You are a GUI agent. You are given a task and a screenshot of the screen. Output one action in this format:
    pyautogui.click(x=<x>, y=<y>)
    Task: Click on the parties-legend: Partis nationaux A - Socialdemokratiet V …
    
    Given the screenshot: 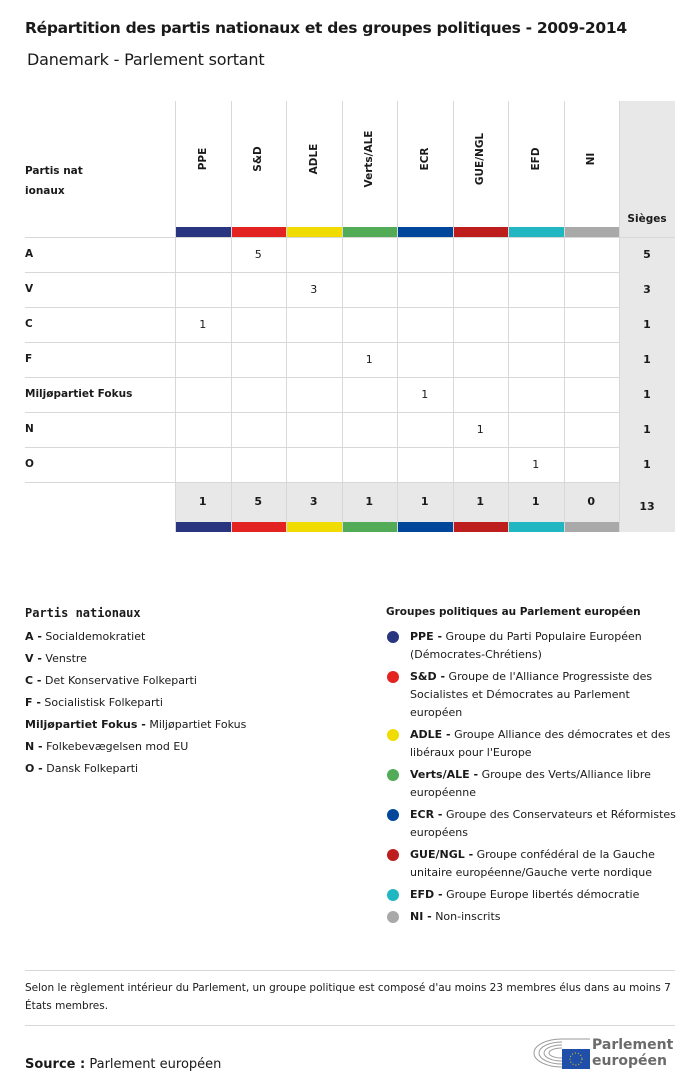 What is the action you would take?
    pyautogui.click(x=135, y=695)
    